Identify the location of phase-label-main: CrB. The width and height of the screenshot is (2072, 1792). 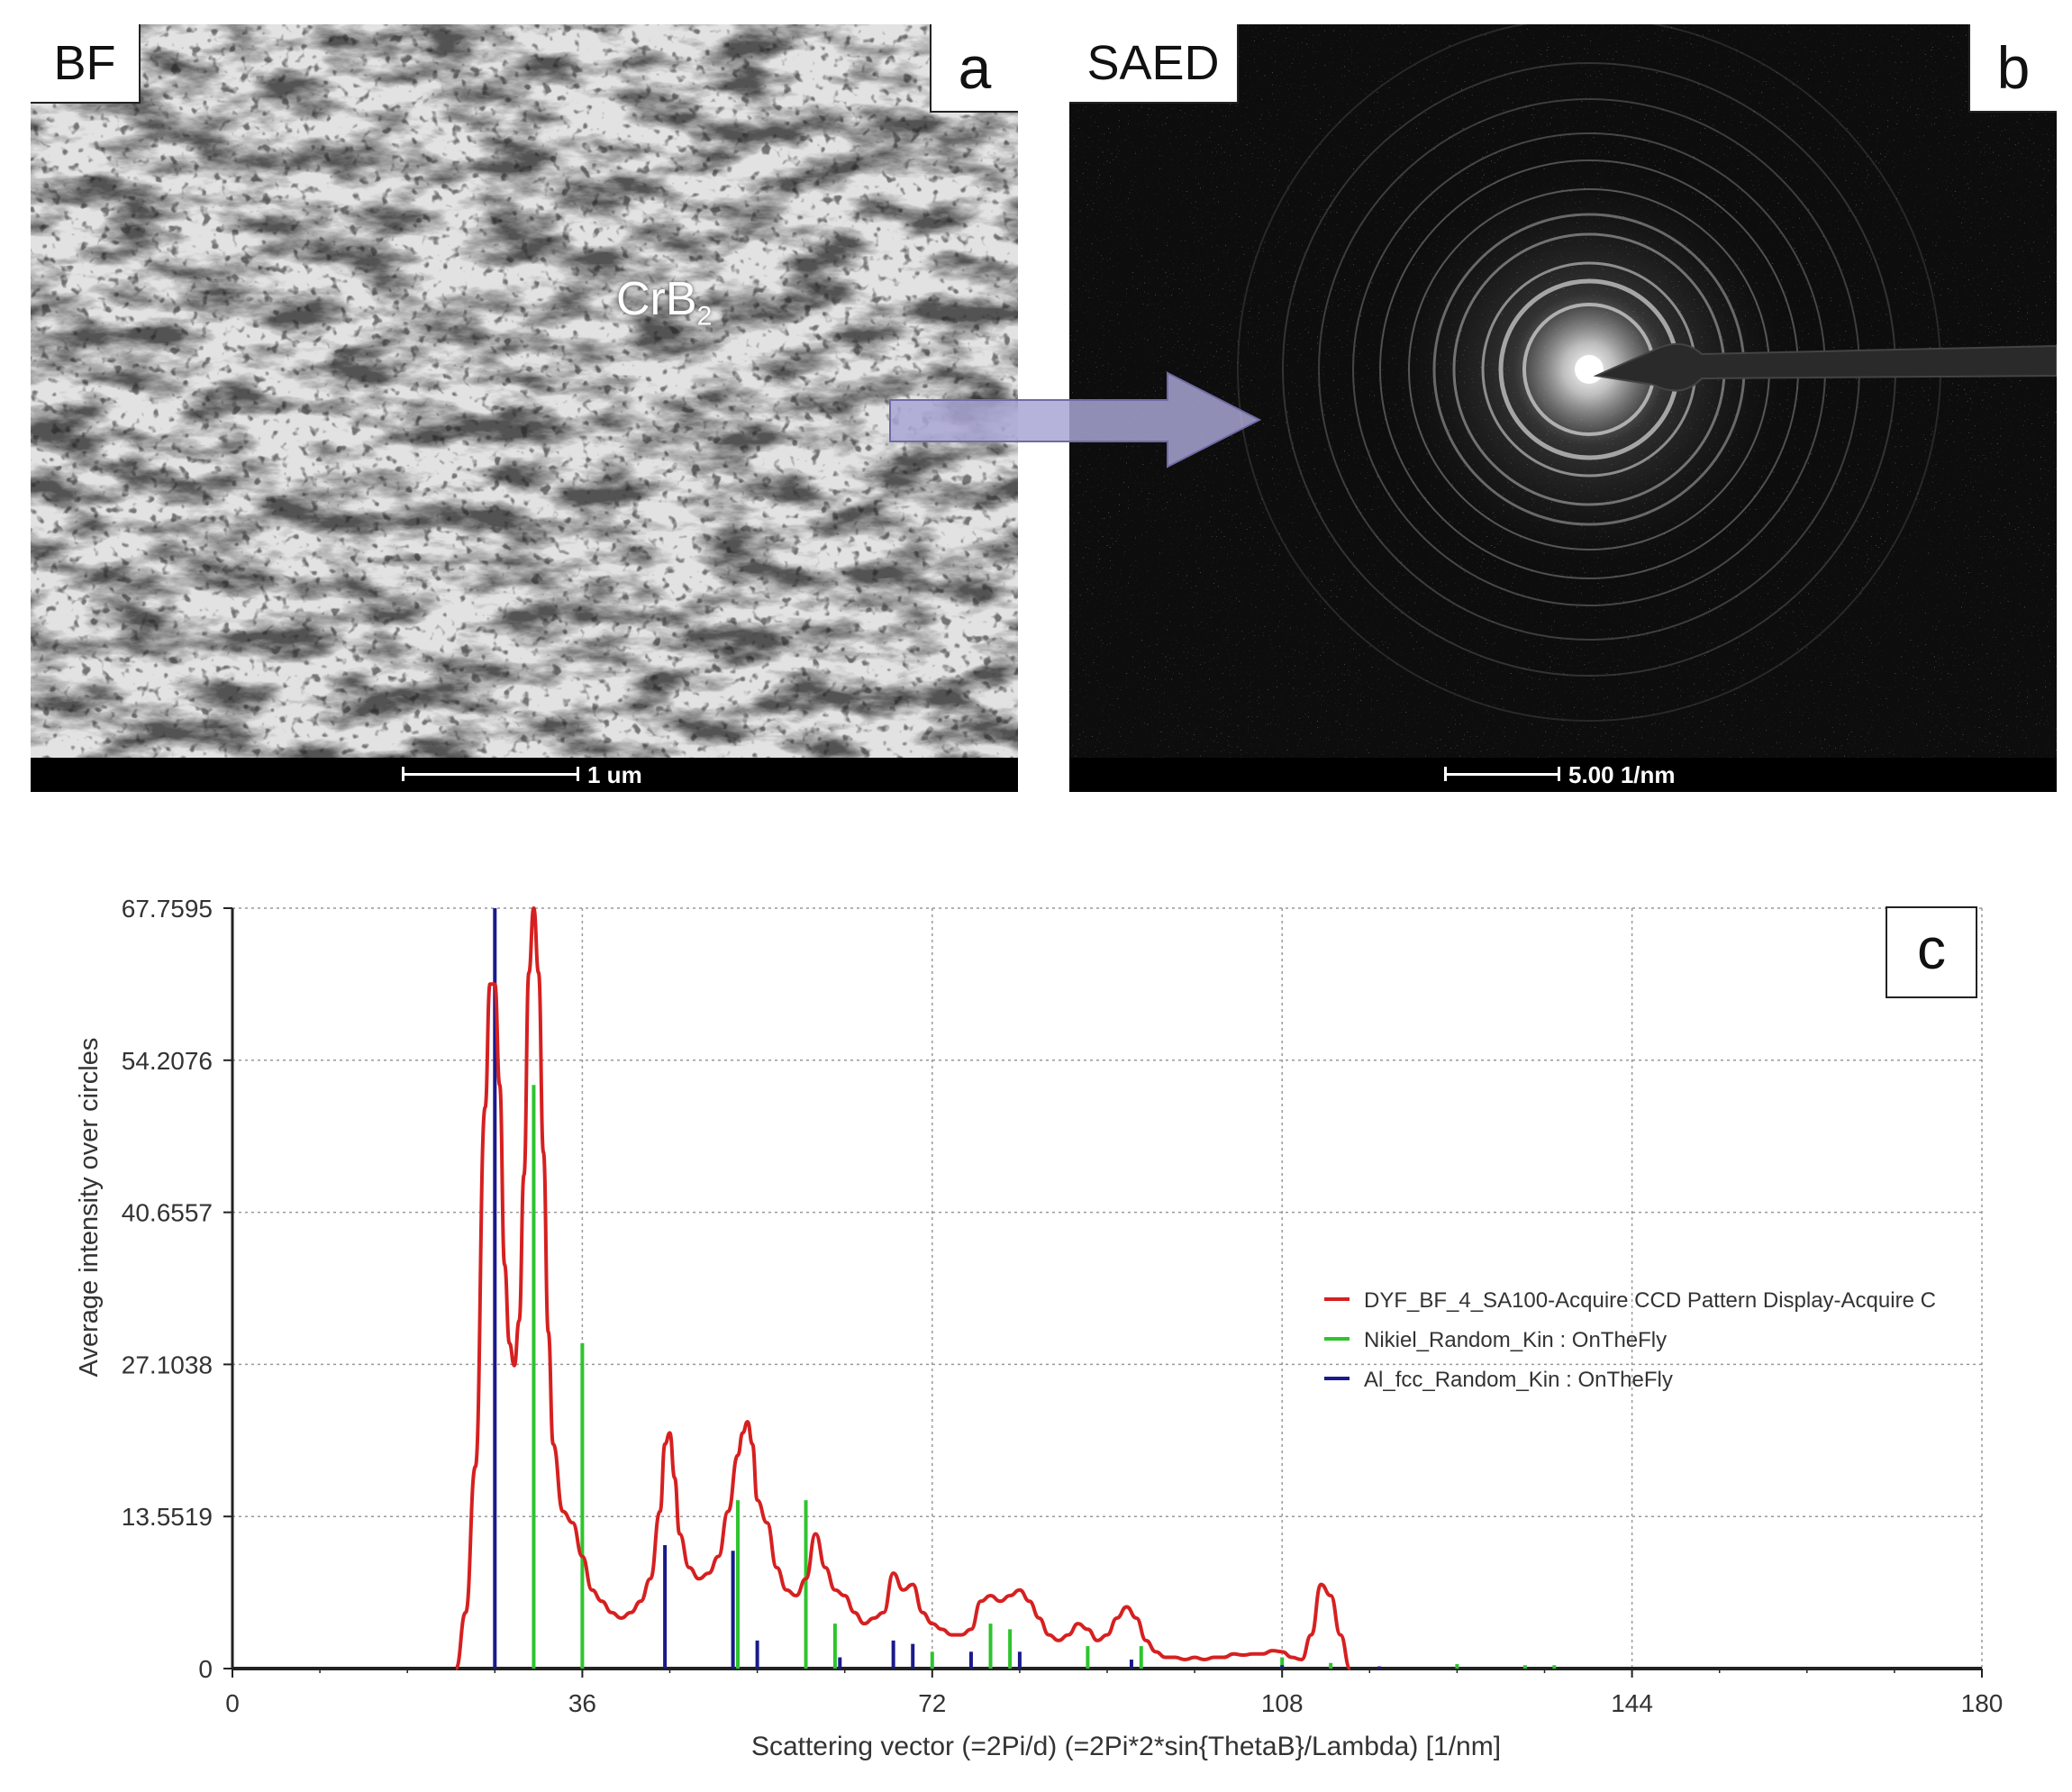
(656, 299).